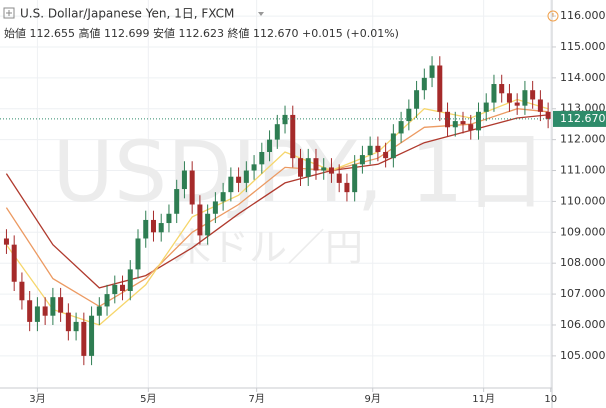 Image resolution: width=606 pixels, height=408 pixels. What do you see at coordinates (583, 231) in the screenshot?
I see `y-tick-label: 109.000` at bounding box center [583, 231].